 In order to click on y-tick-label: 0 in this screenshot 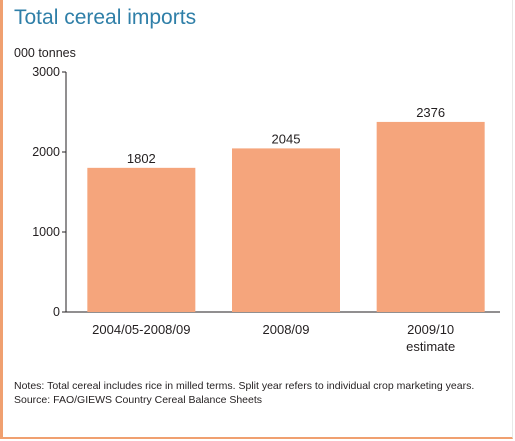, I will do `click(56, 312)`.